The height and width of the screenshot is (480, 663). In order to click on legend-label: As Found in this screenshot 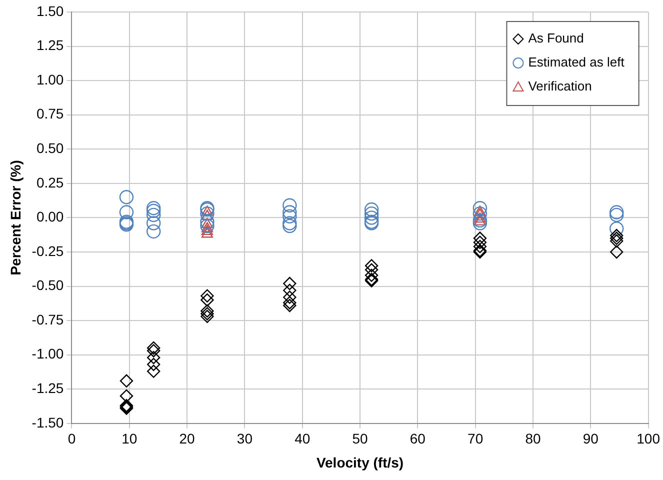, I will do `click(556, 38)`.